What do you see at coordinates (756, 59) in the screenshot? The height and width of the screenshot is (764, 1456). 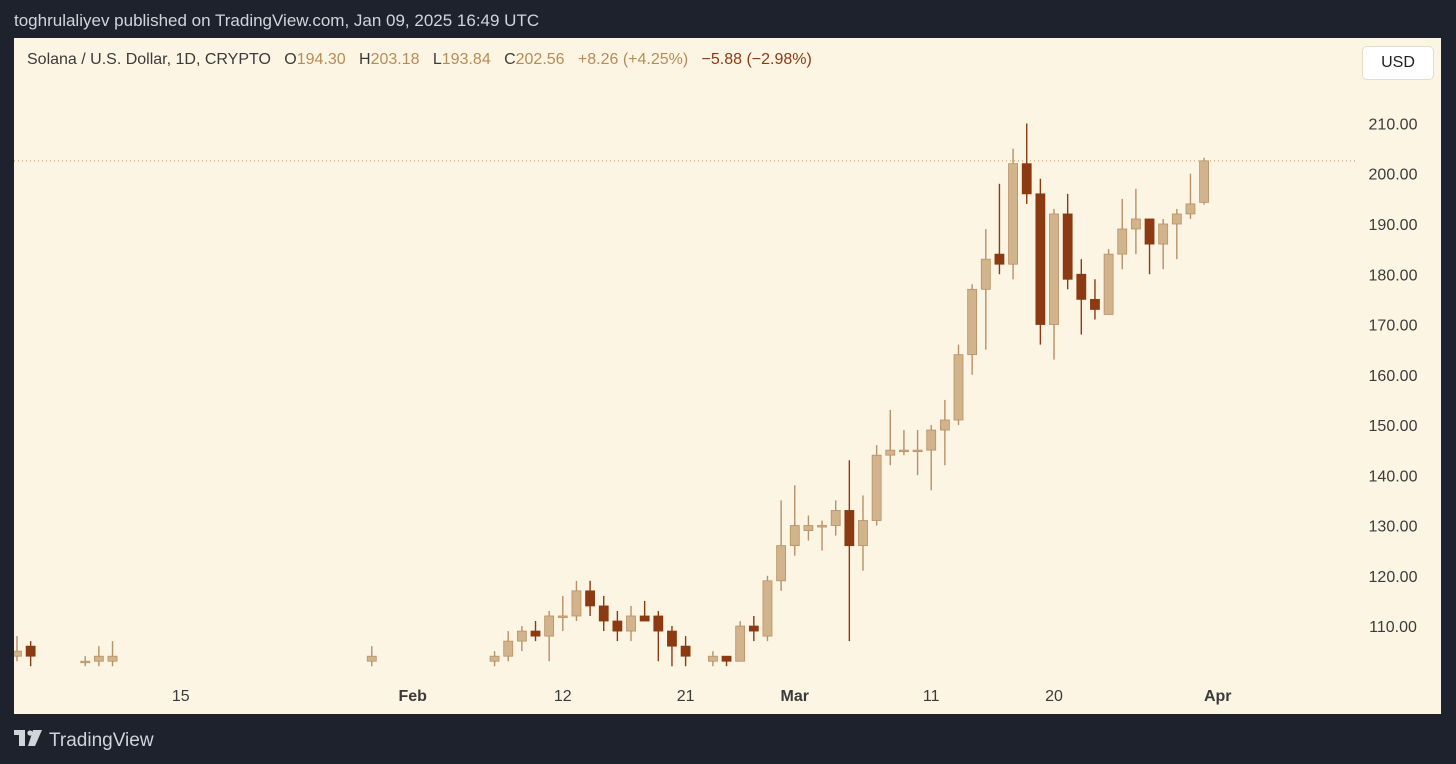 I see `secondary-change-value: −5.88 (−2.98%)` at bounding box center [756, 59].